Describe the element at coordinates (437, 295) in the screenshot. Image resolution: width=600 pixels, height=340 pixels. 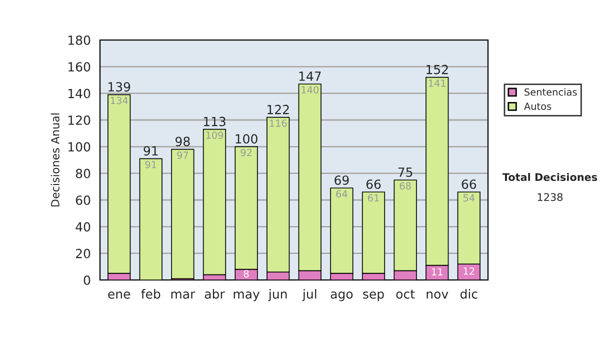
I see `x-tick-label: nov` at that location.